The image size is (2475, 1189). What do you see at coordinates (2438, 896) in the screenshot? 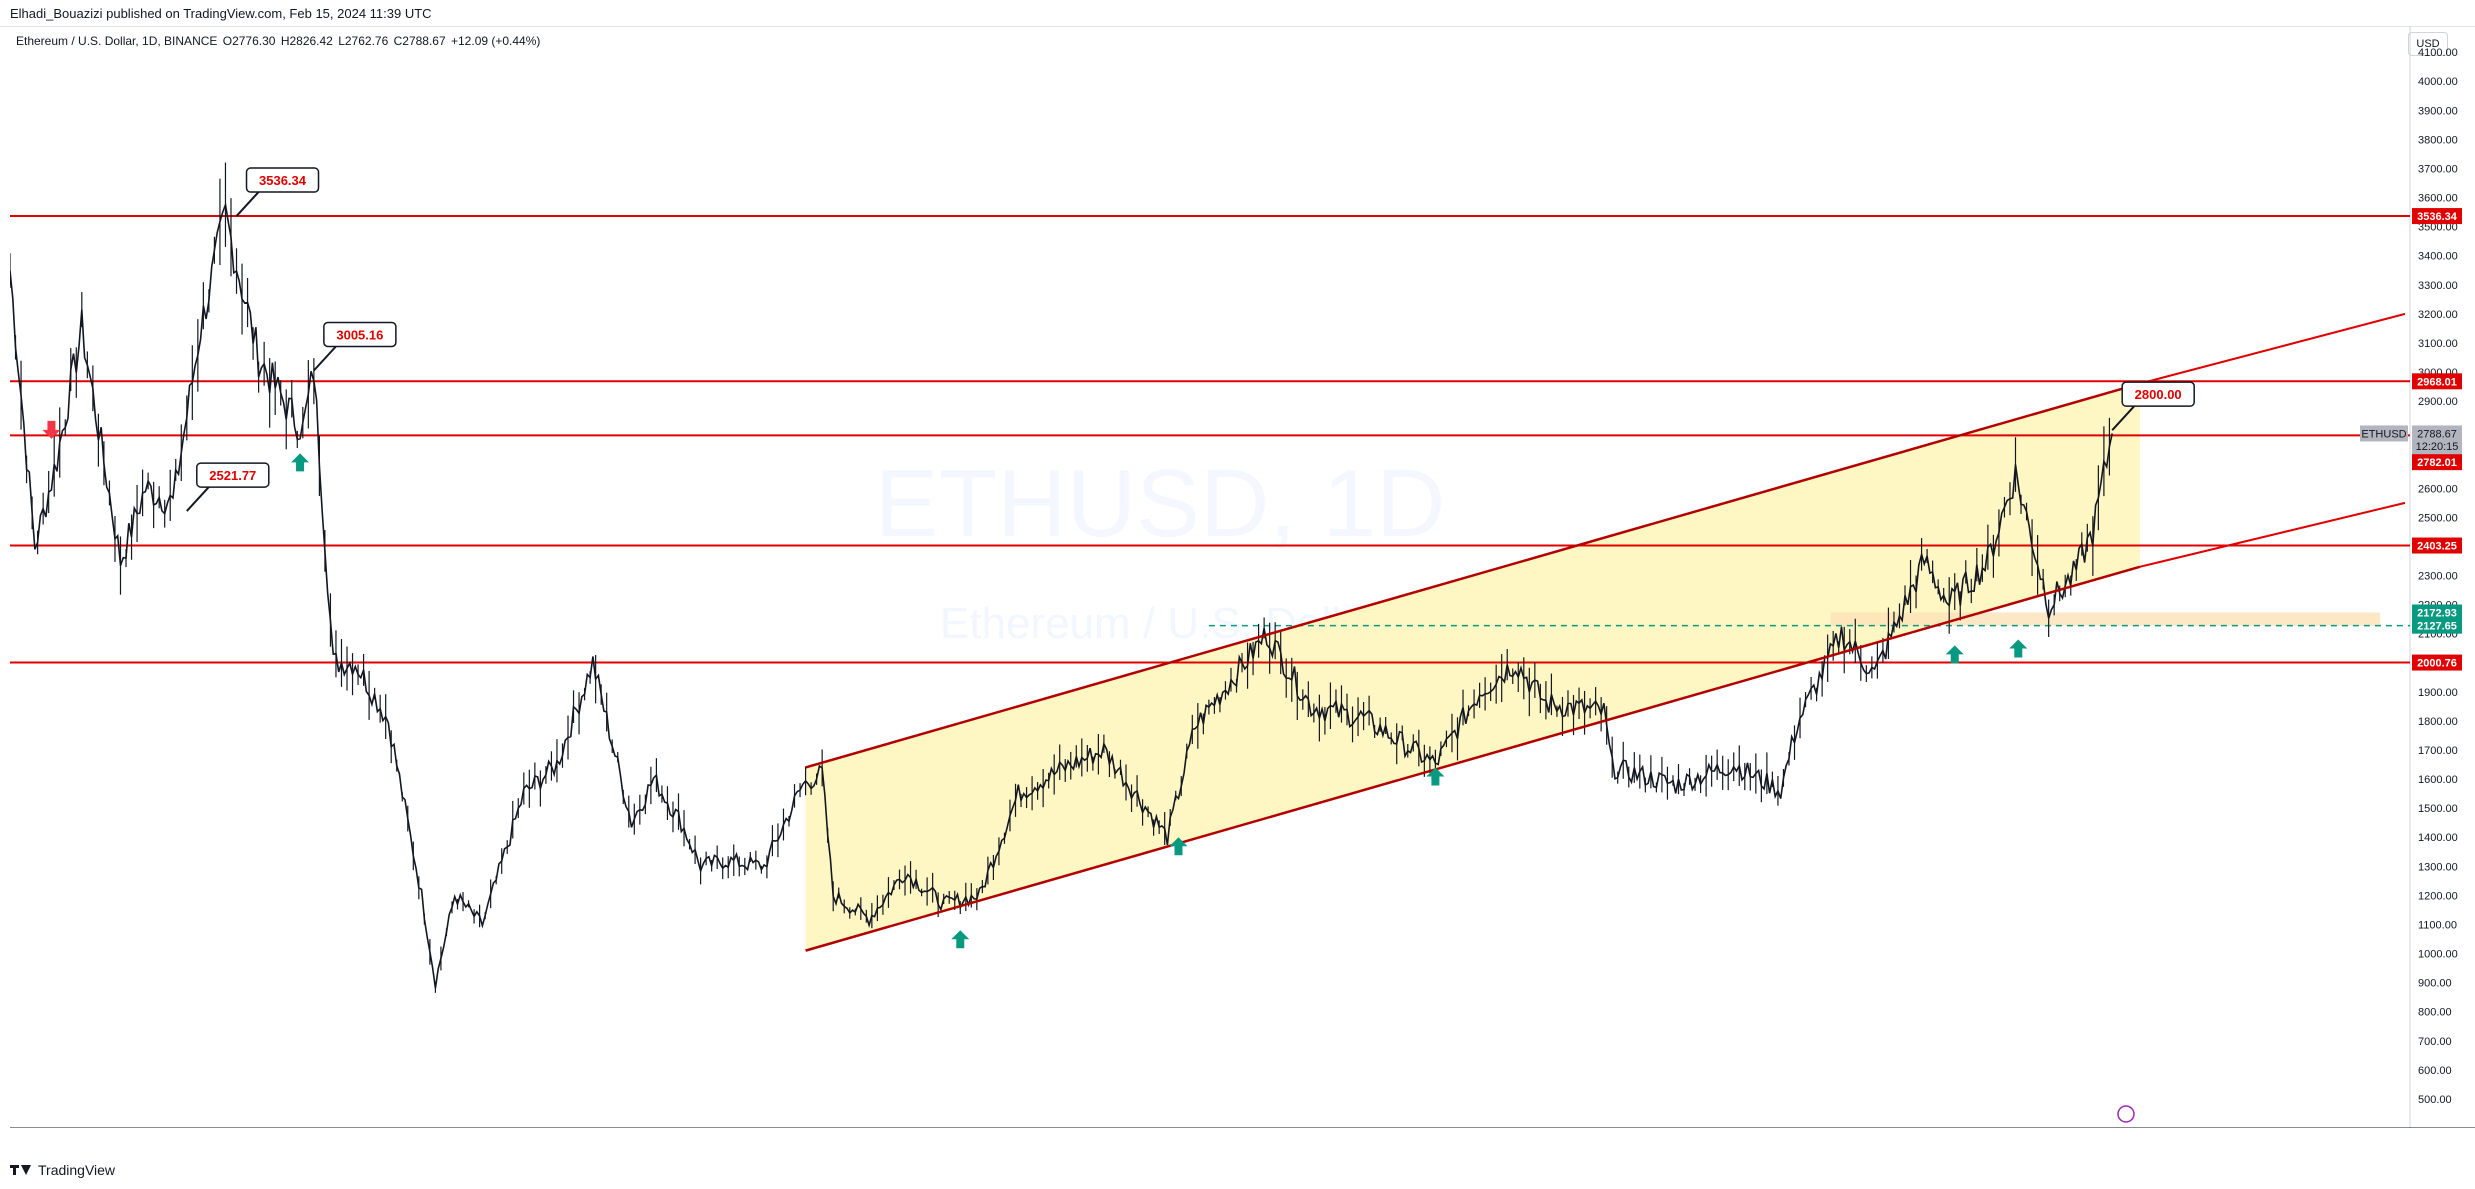
I see `y-tick-label: 1200.00` at bounding box center [2438, 896].